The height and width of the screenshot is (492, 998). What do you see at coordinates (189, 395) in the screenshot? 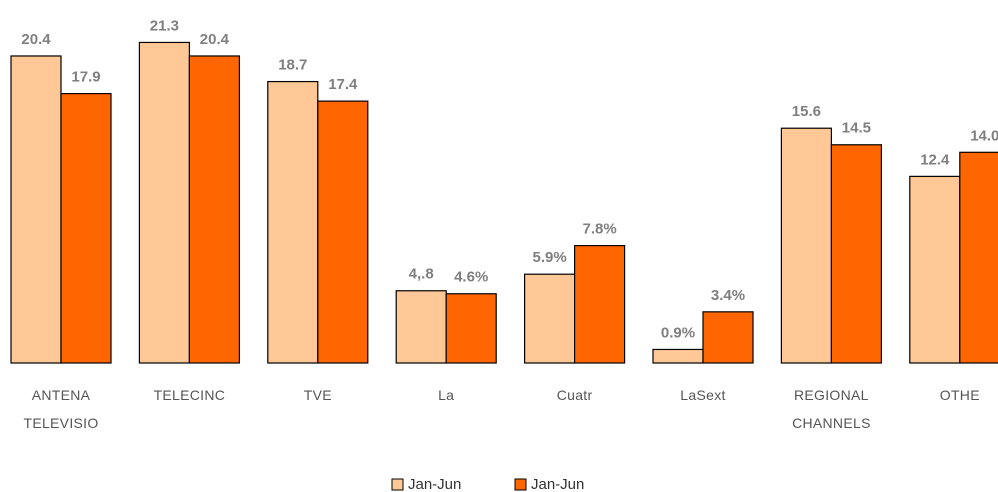
I see `x-tick-label: TELECINC` at bounding box center [189, 395].